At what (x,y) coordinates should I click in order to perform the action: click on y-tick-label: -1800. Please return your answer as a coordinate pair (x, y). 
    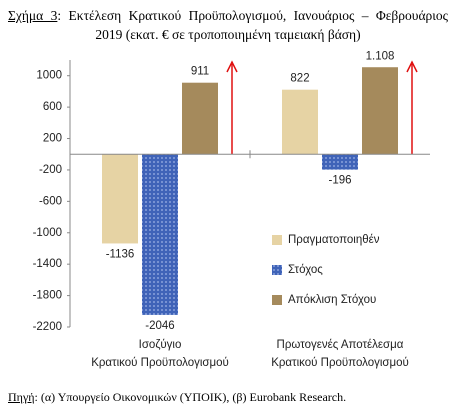
    Looking at the image, I should click on (47, 296).